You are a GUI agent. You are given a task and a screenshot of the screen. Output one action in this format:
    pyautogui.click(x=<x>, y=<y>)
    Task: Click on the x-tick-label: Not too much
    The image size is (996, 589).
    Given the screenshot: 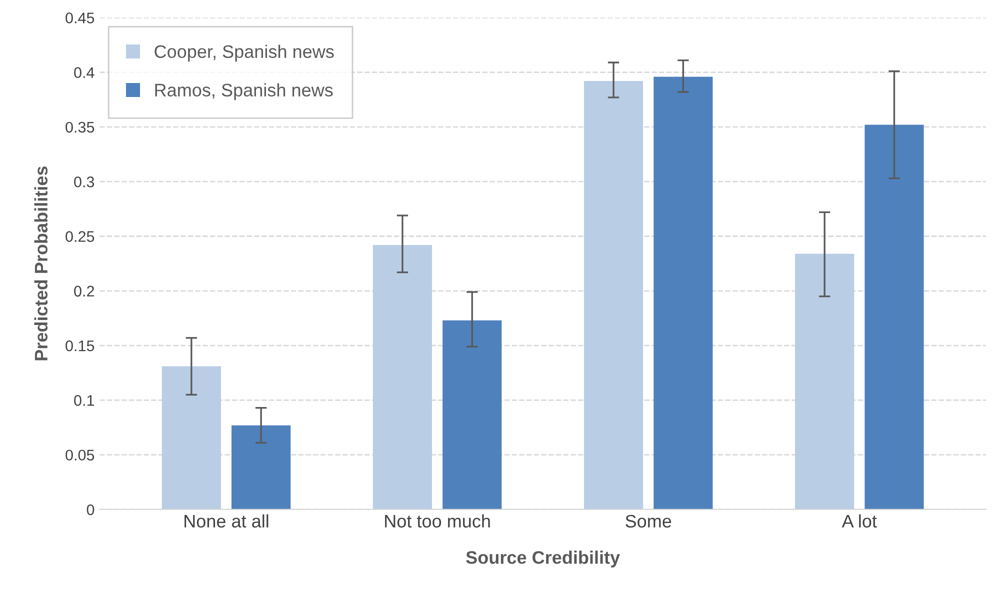 What is the action you would take?
    pyautogui.click(x=437, y=521)
    